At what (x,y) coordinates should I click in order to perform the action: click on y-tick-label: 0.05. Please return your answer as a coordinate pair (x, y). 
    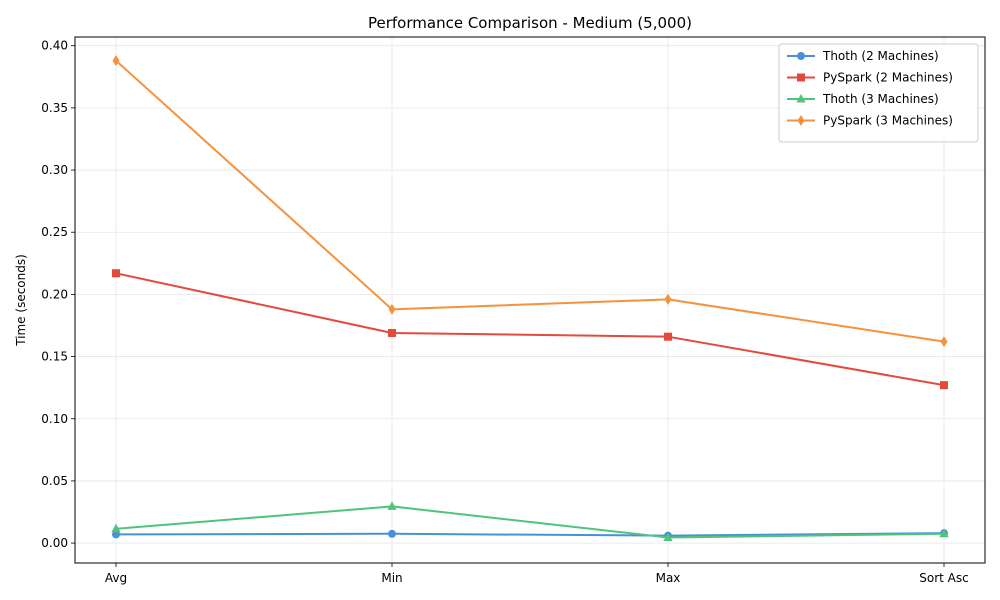
    Looking at the image, I should click on (54, 481).